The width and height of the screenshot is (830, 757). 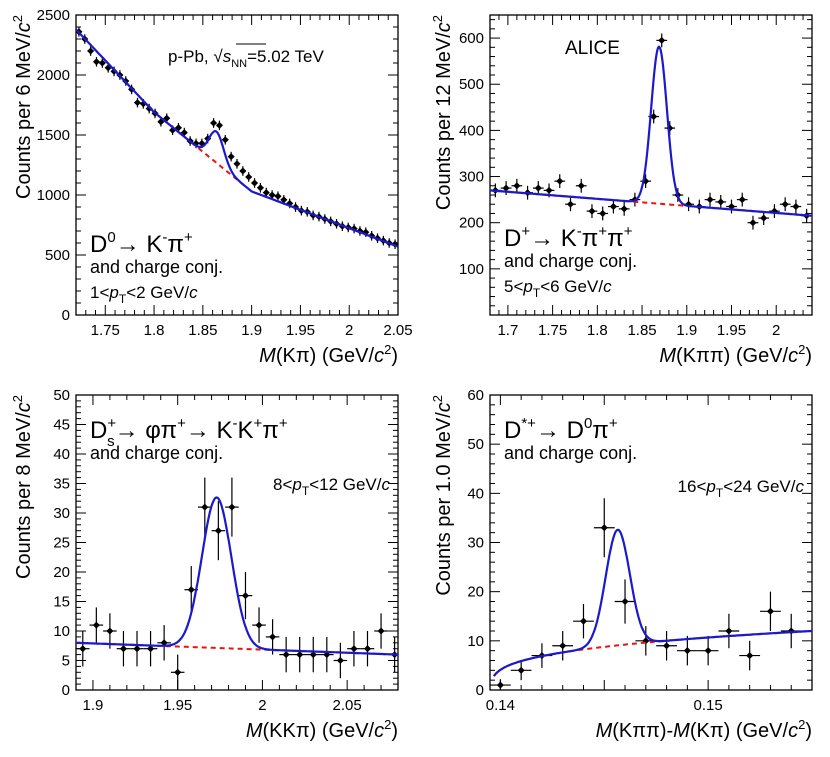 I want to click on decay-label: D*+→ D0π+, so click(x=561, y=429).